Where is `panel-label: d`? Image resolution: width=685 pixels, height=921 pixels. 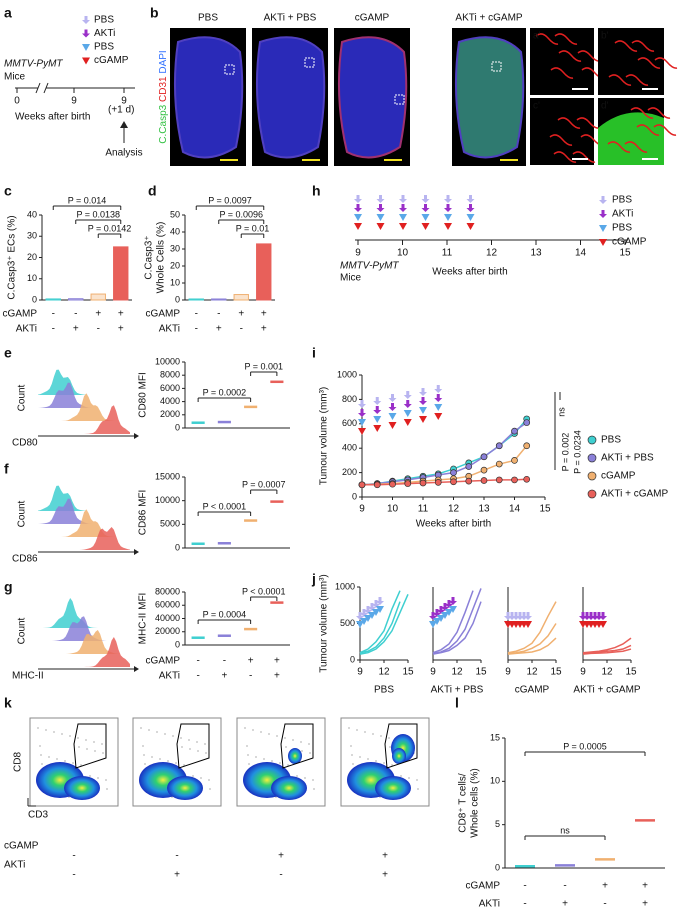
panel-label: d is located at coordinates (152, 191).